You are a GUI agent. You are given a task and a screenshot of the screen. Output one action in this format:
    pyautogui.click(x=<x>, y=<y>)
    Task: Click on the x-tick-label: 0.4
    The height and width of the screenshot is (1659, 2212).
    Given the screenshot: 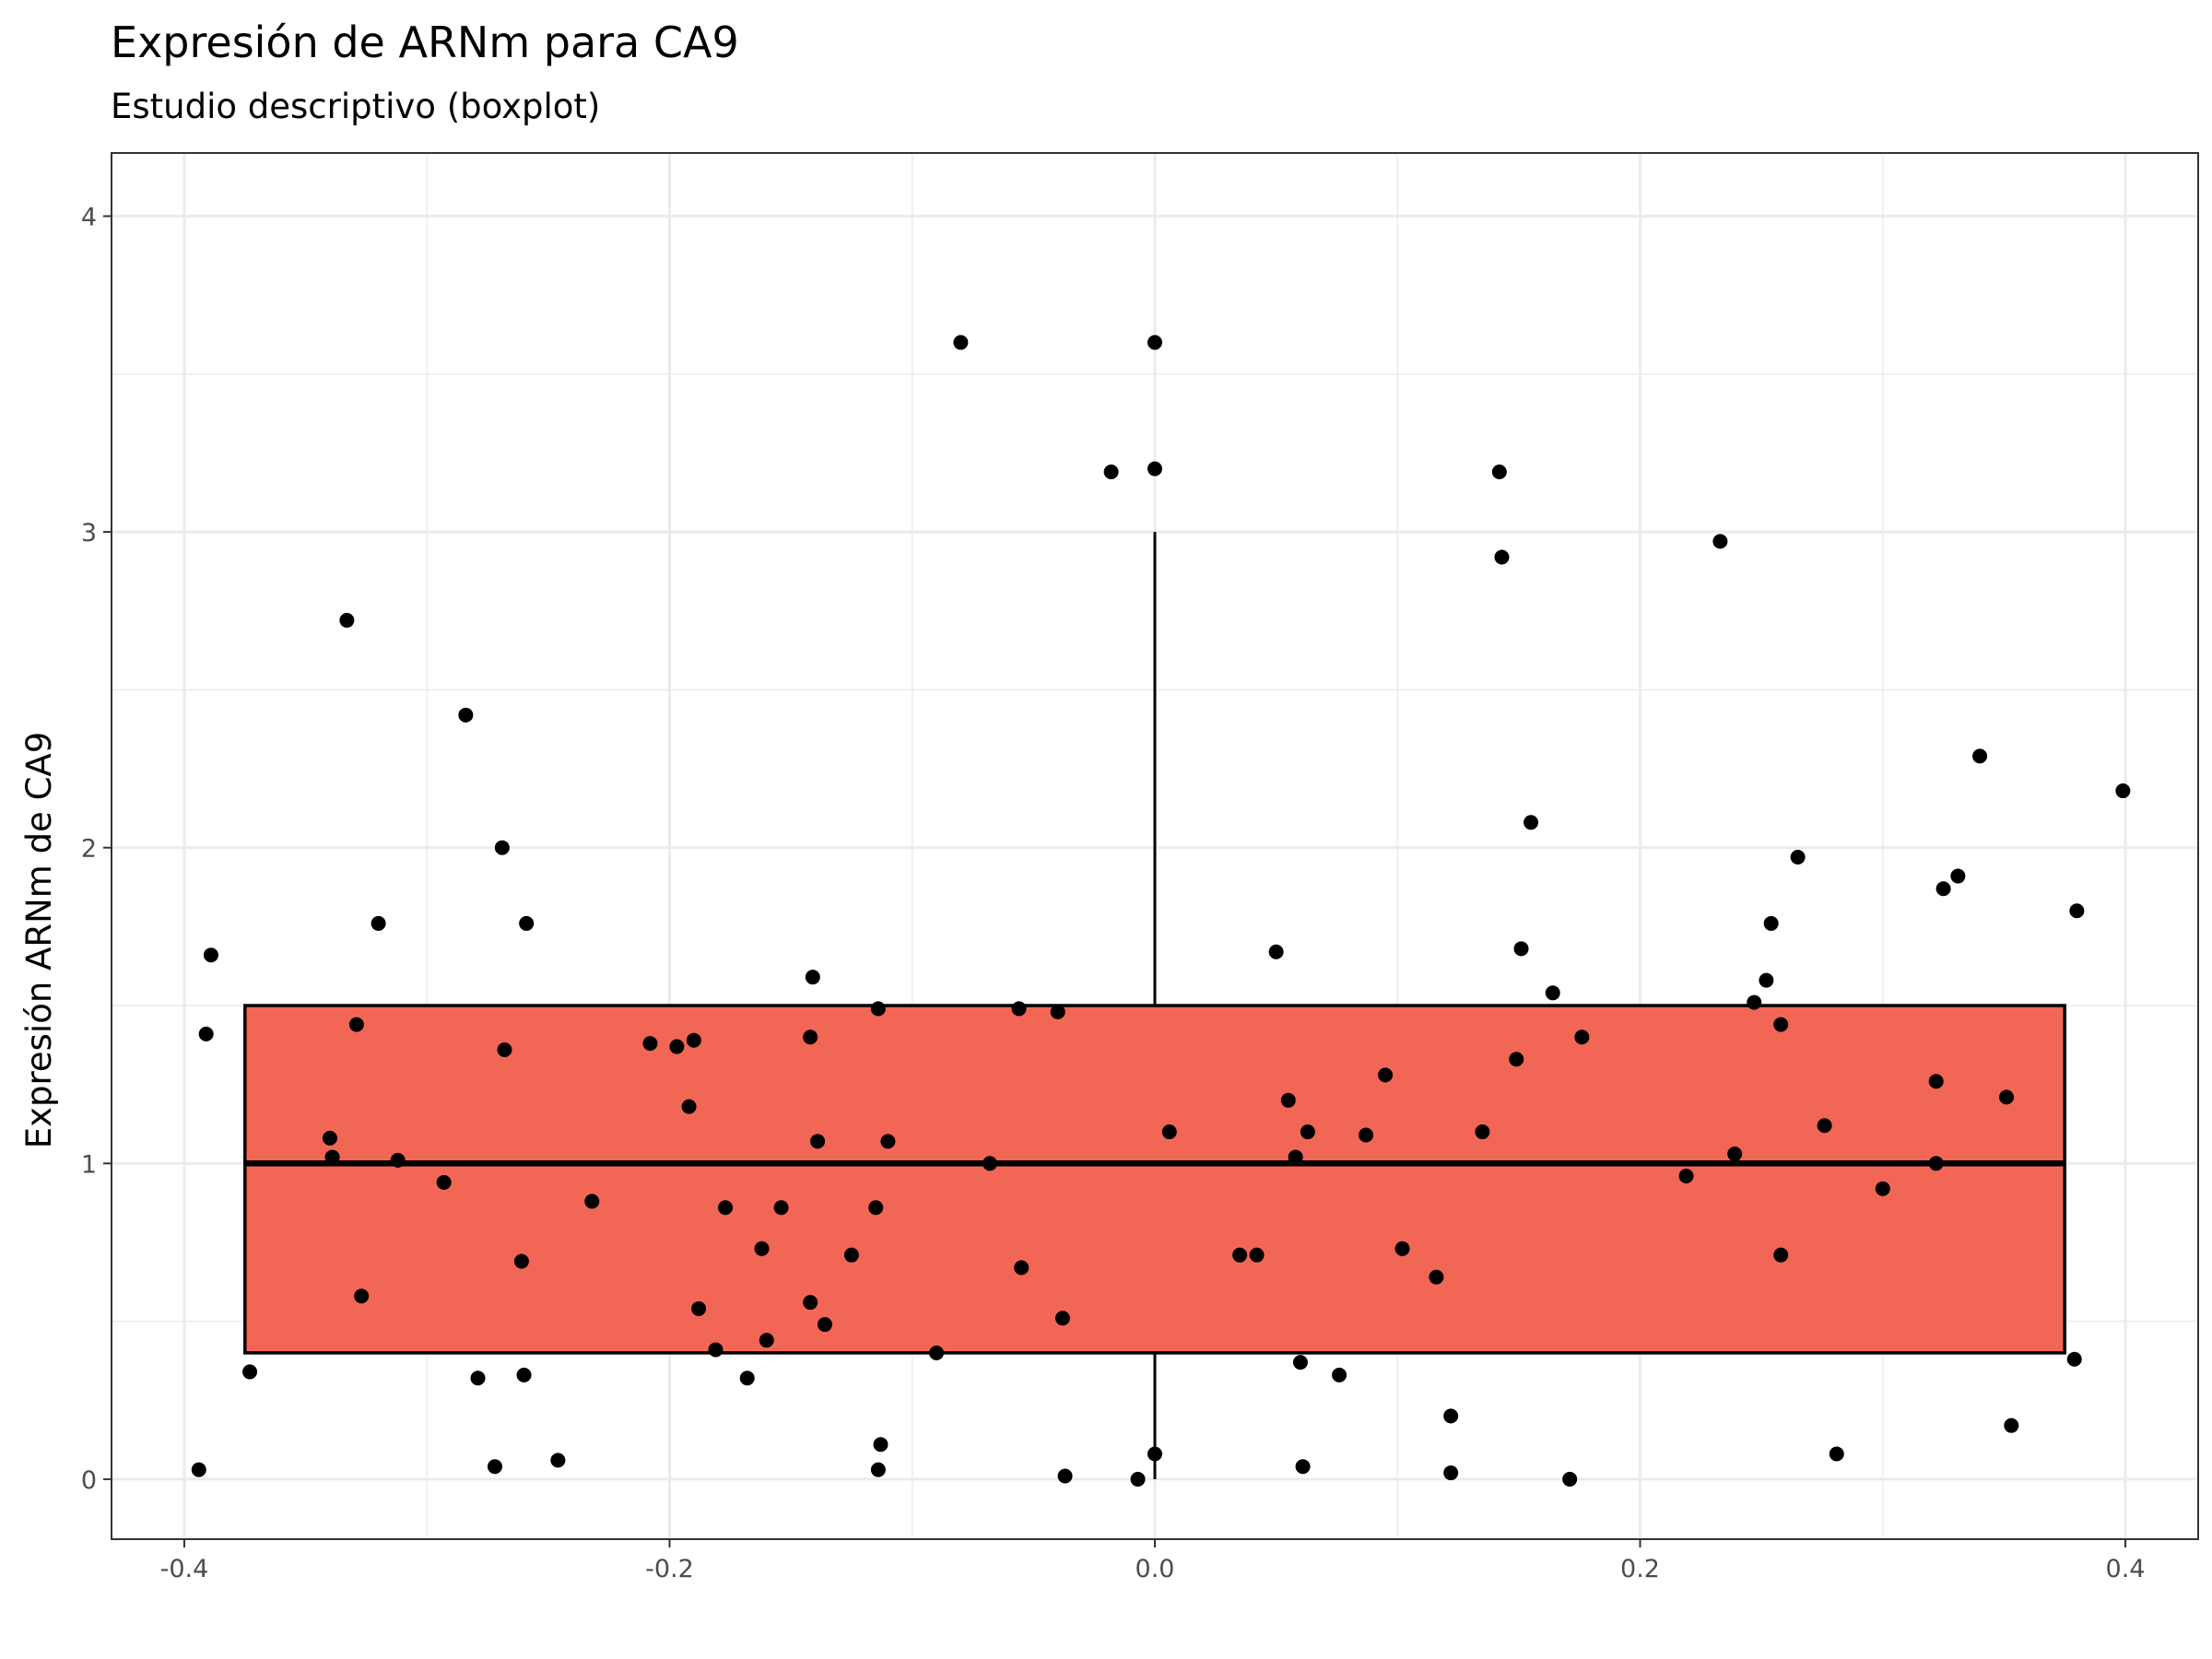 What is the action you would take?
    pyautogui.click(x=2126, y=1569)
    